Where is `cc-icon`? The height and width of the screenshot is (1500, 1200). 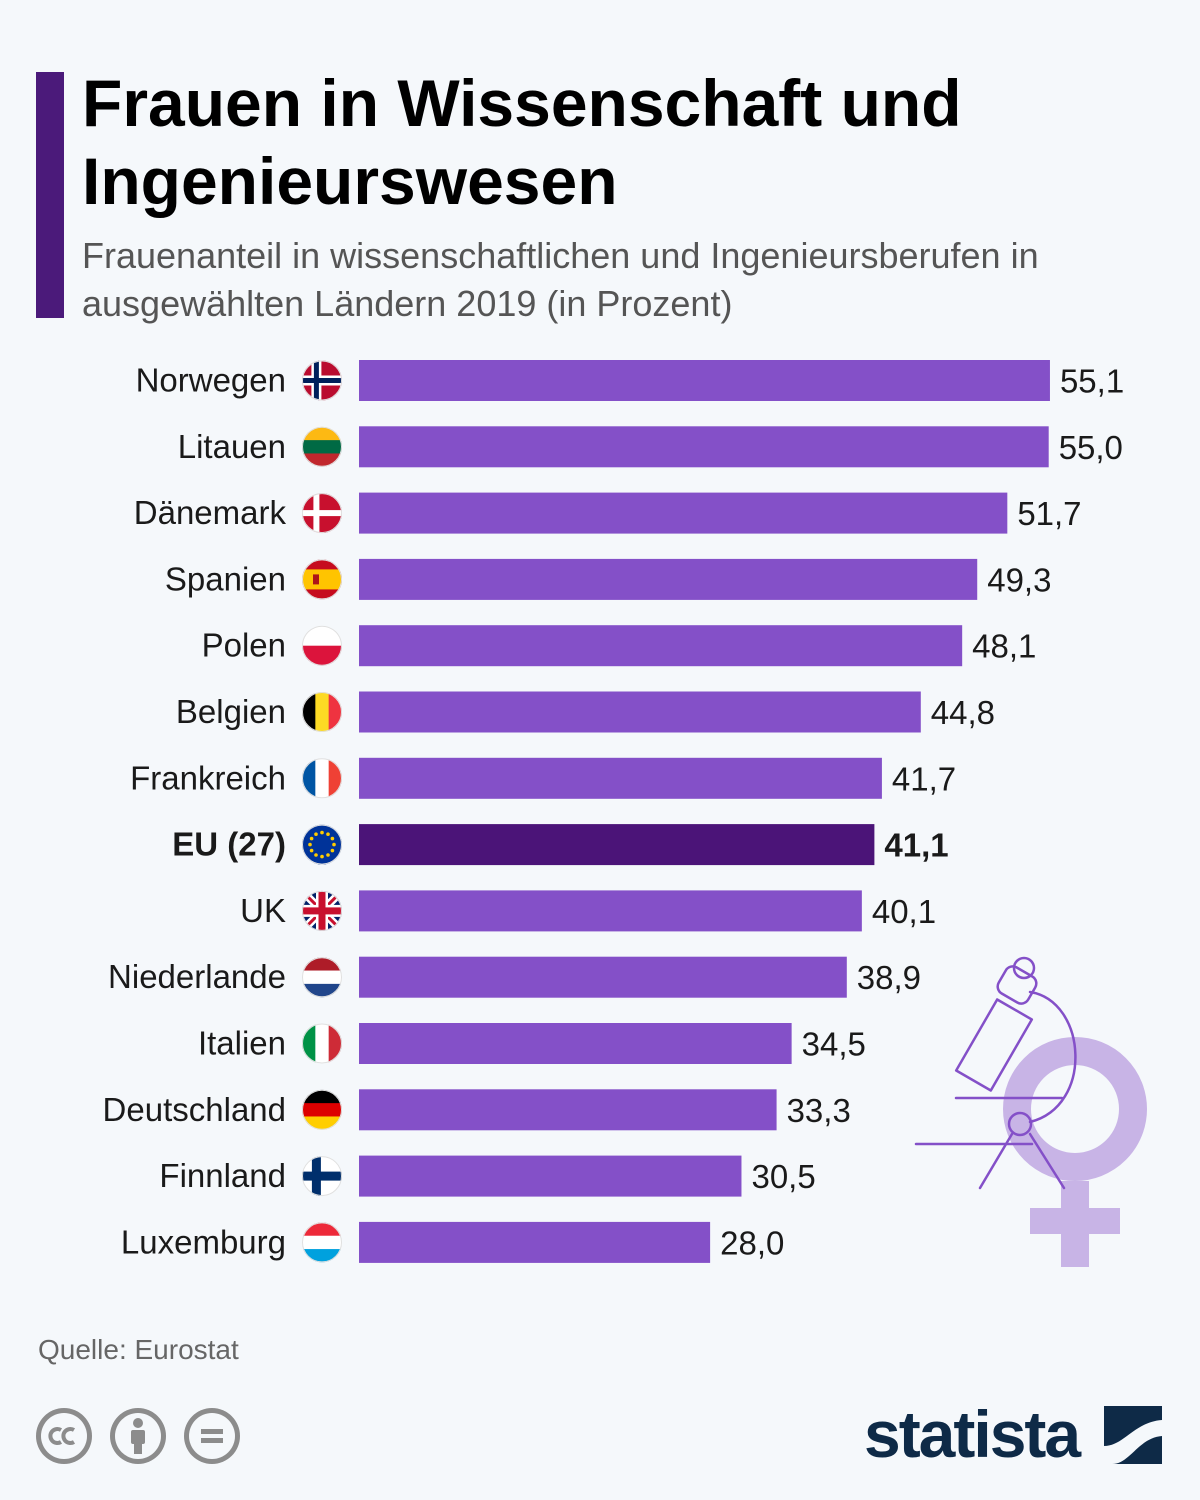 cc-icon is located at coordinates (64, 1436).